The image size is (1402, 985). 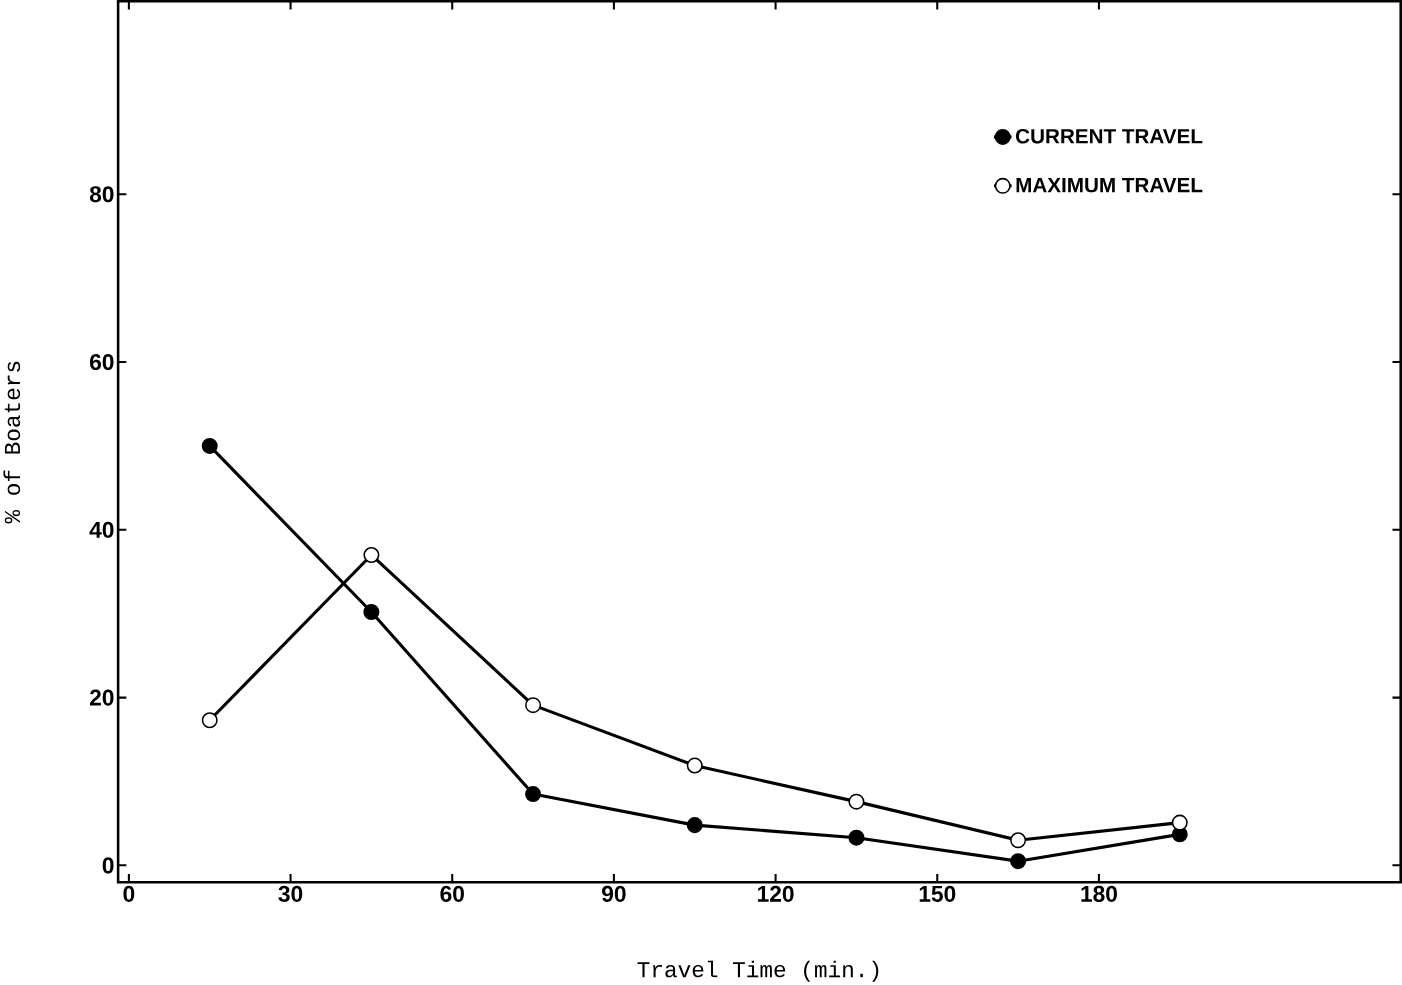 I want to click on legend-label: CURRENT TRAVEL, so click(x=1109, y=136).